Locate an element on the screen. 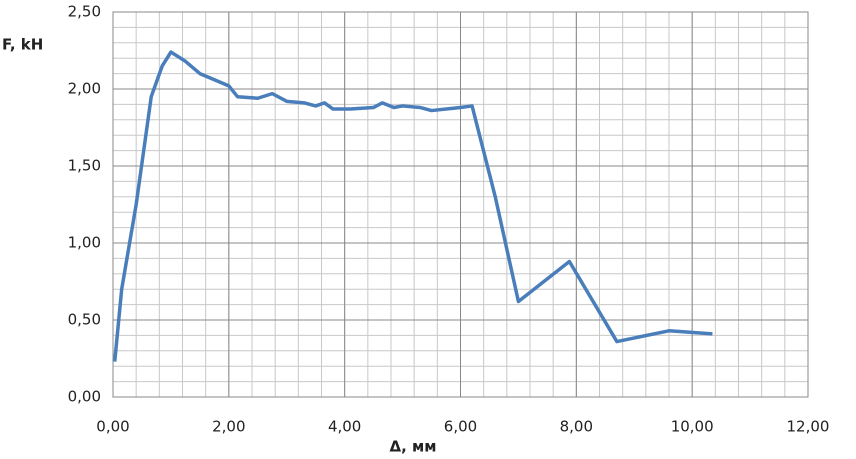  y-tick-label: 2,50 is located at coordinates (84, 12).